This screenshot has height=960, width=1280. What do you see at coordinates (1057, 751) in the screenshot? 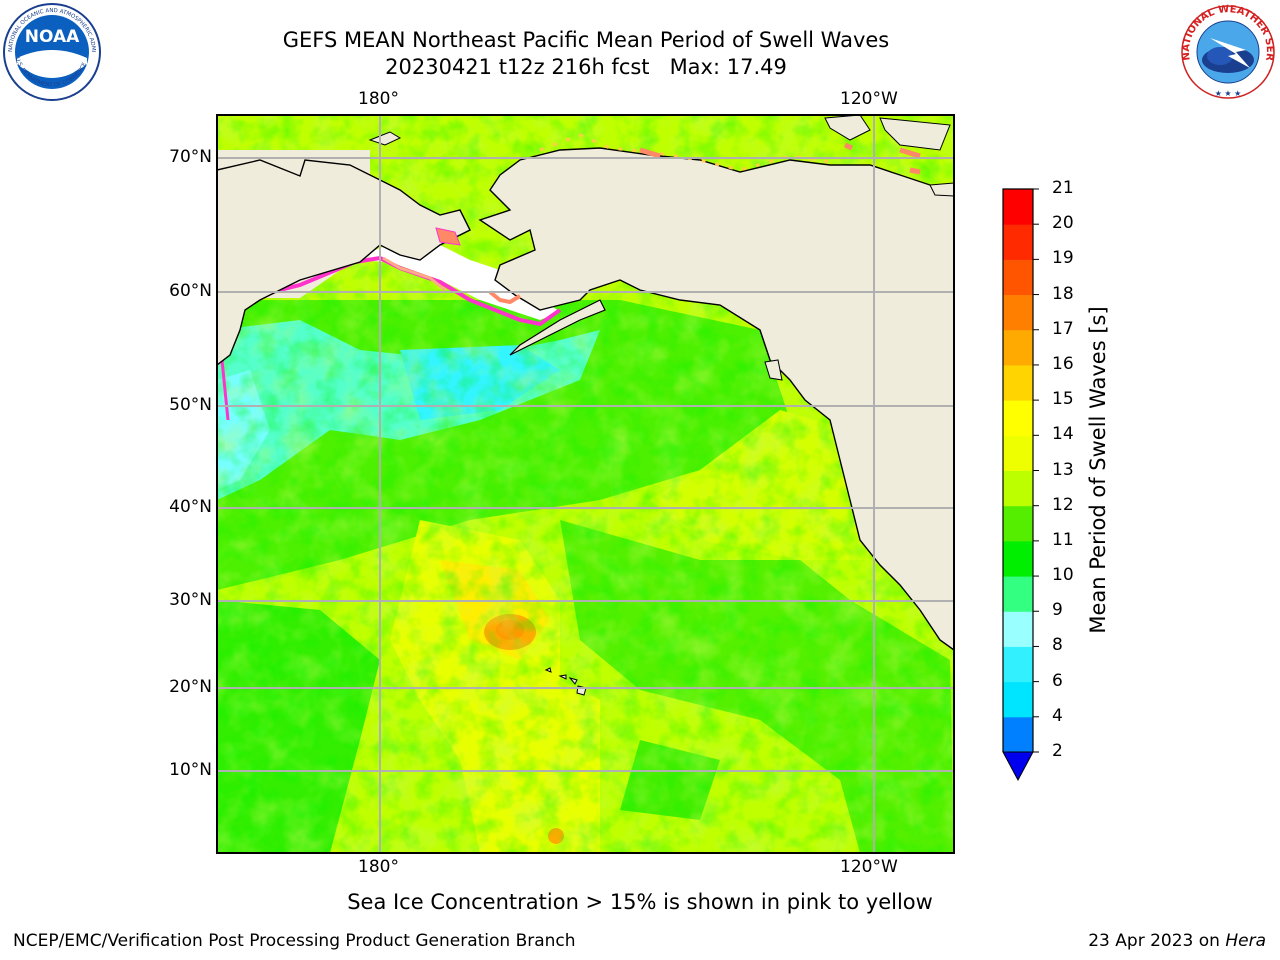
I see `colorbar-tick-label: 2` at bounding box center [1057, 751].